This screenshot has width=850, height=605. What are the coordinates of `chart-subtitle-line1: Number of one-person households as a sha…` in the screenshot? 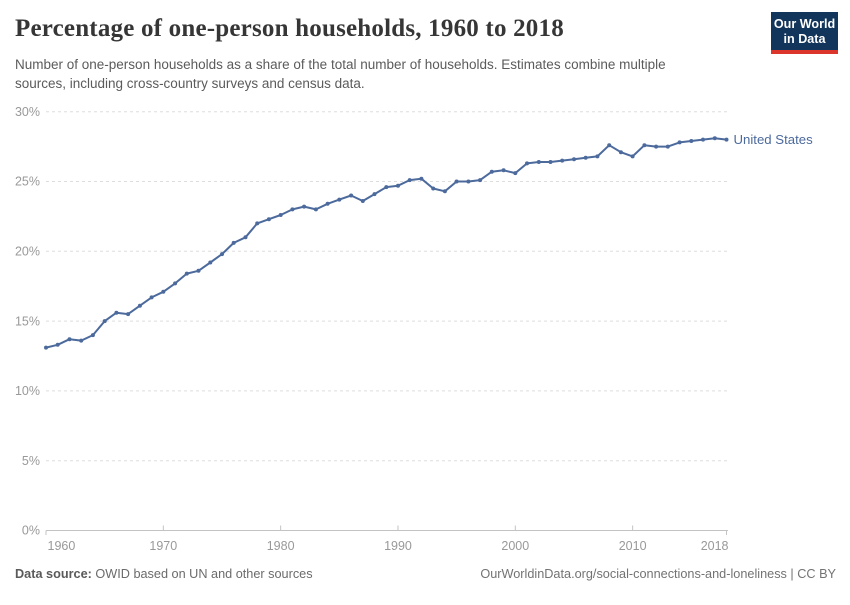 It's located at (340, 64).